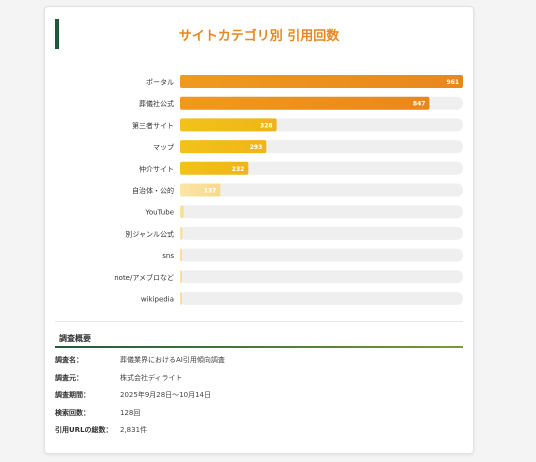 The height and width of the screenshot is (462, 536). I want to click on value-label: 232, so click(238, 169).